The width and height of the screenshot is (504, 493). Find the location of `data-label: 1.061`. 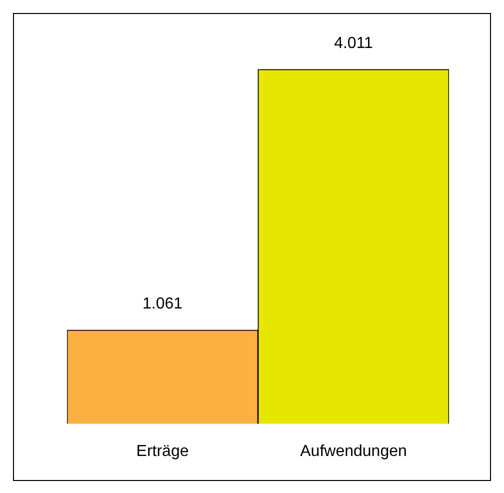

data-label: 1.061 is located at coordinates (162, 303).